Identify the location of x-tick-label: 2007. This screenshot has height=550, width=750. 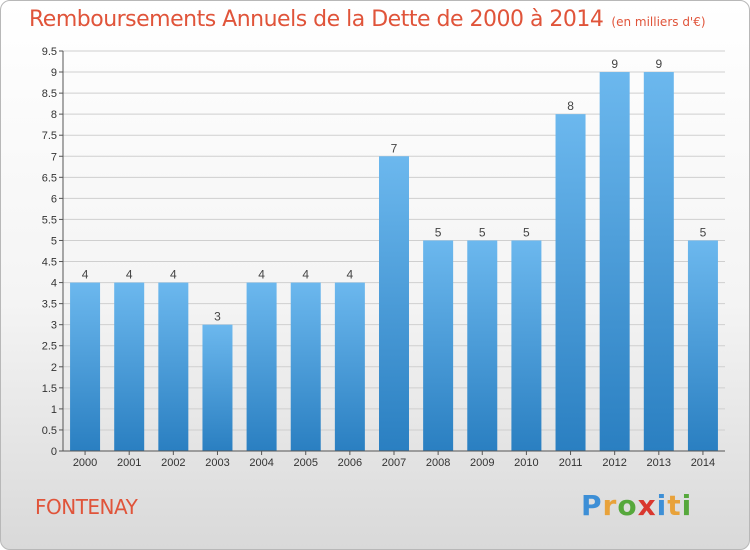
(394, 463).